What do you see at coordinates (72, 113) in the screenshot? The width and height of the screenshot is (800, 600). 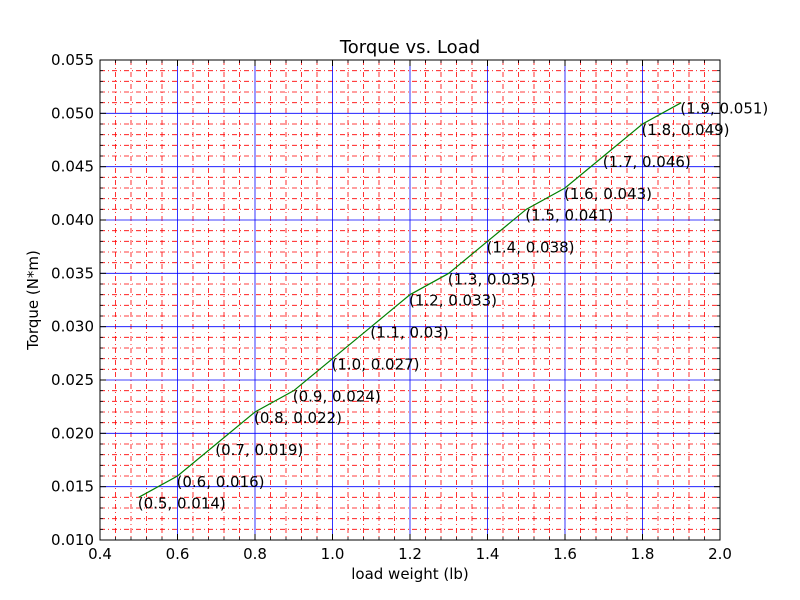 I see `y-tick-label: 0.050` at bounding box center [72, 113].